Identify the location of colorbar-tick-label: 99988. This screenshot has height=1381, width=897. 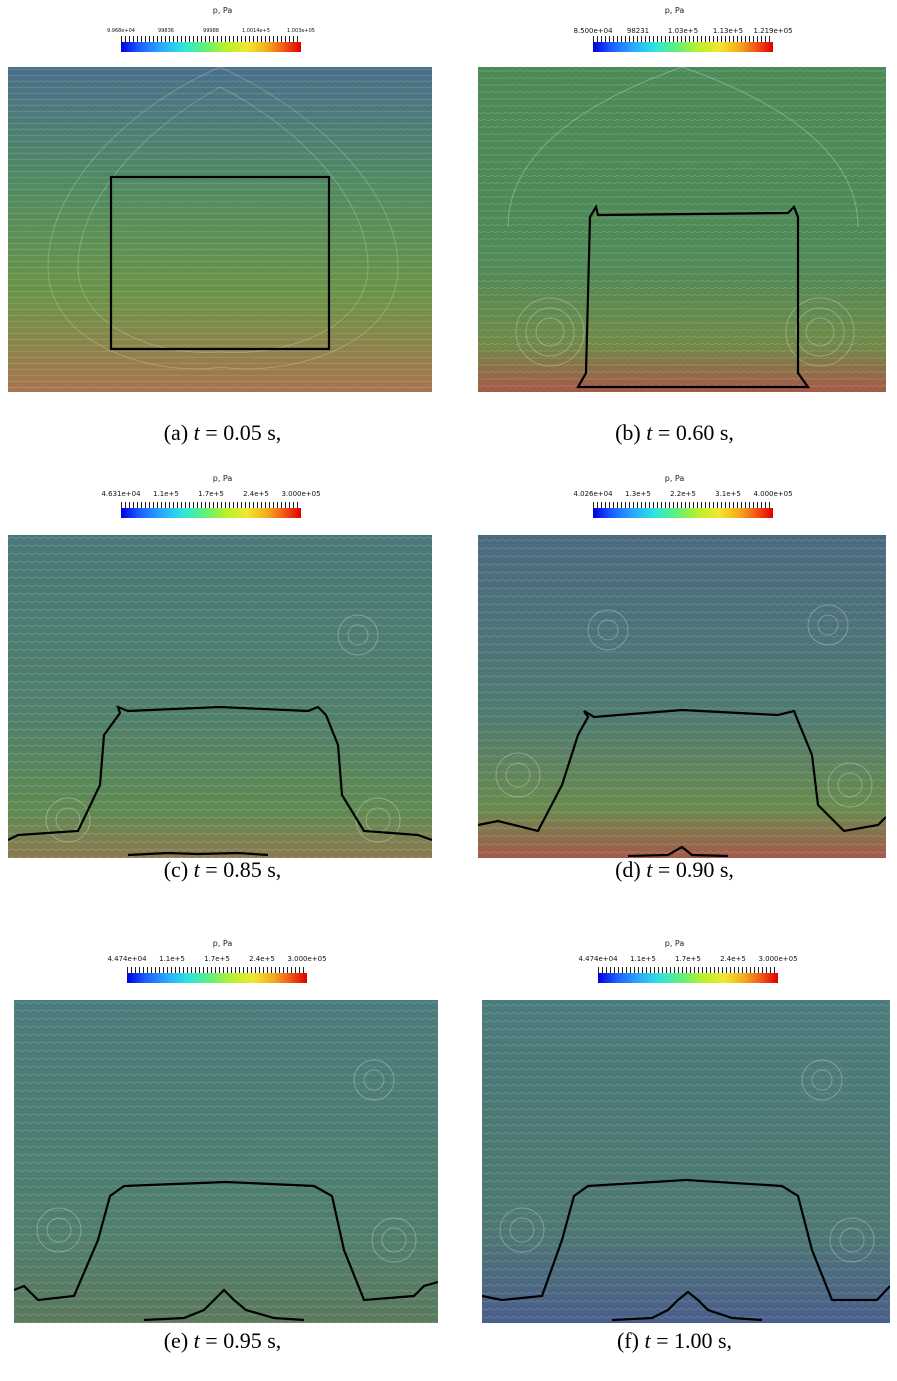
(211, 31).